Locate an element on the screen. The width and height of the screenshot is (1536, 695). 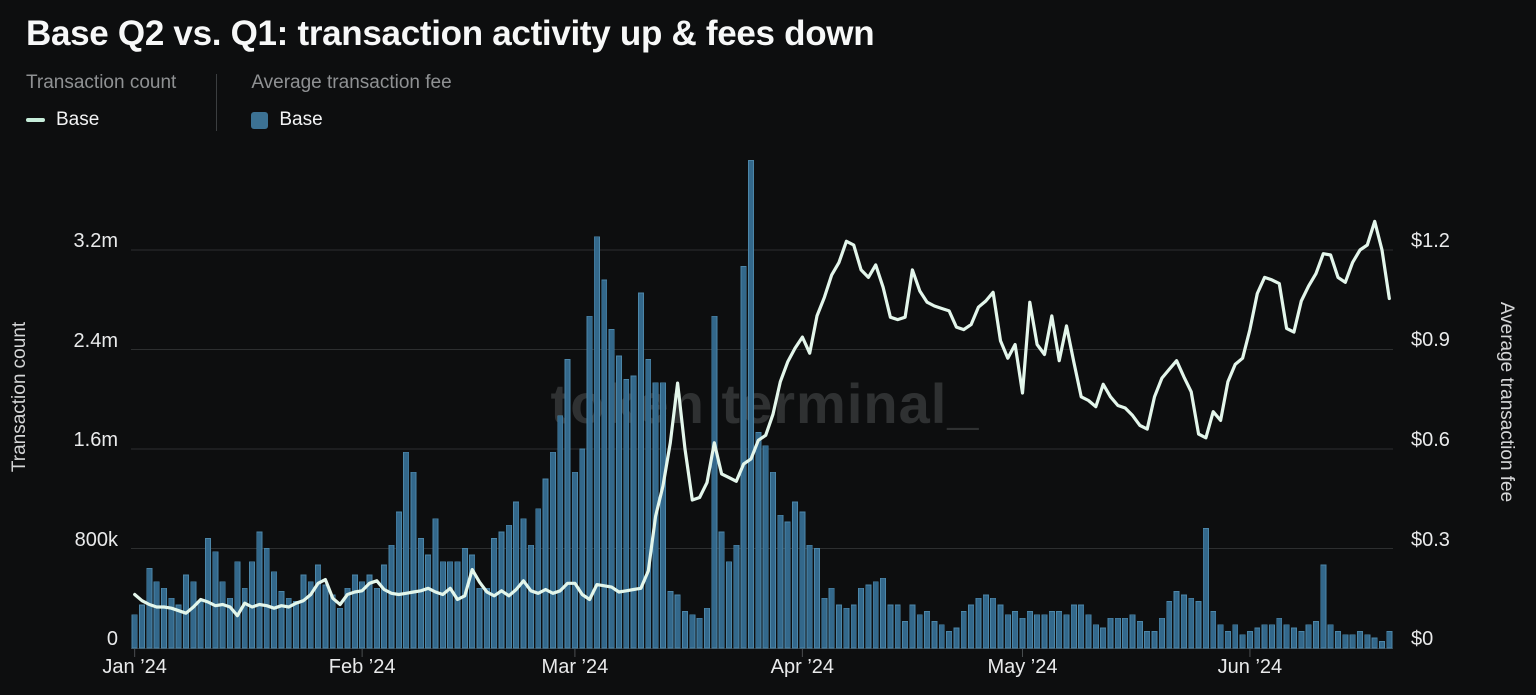
legend-item-base-bar: Base is located at coordinates (351, 120).